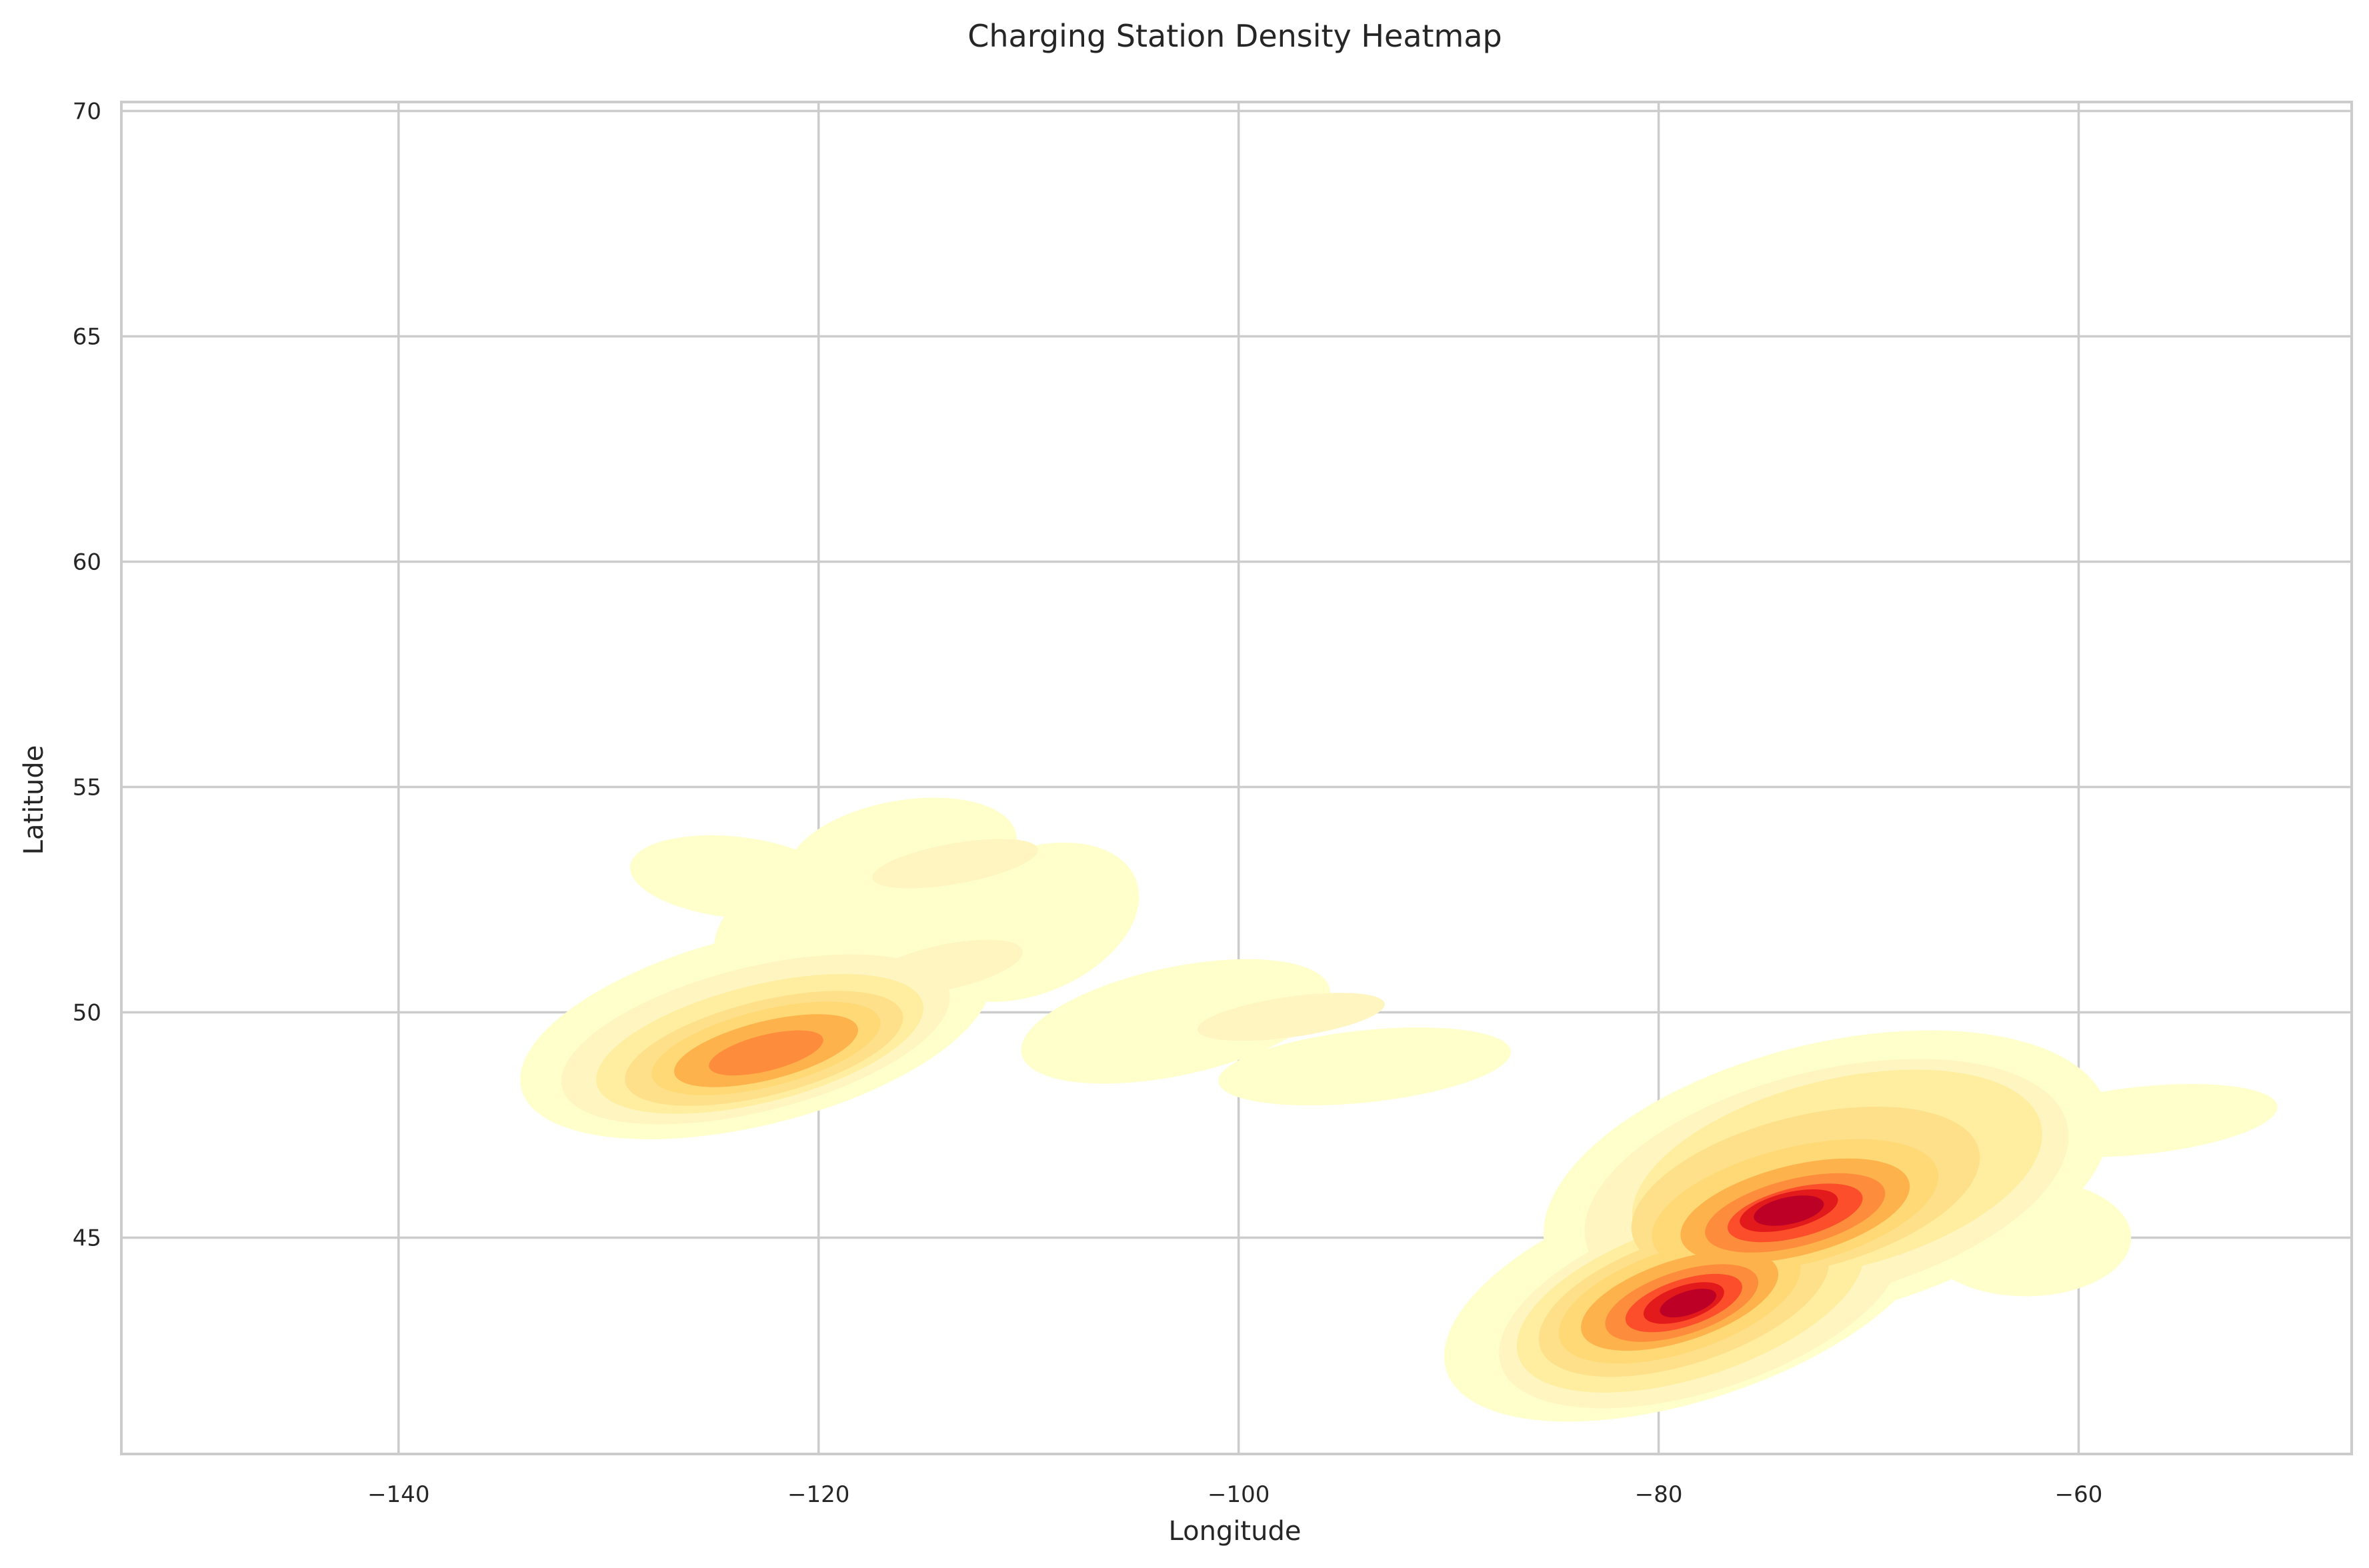 The image size is (2369, 1568). I want to click on y-tick-label: 60, so click(87, 562).